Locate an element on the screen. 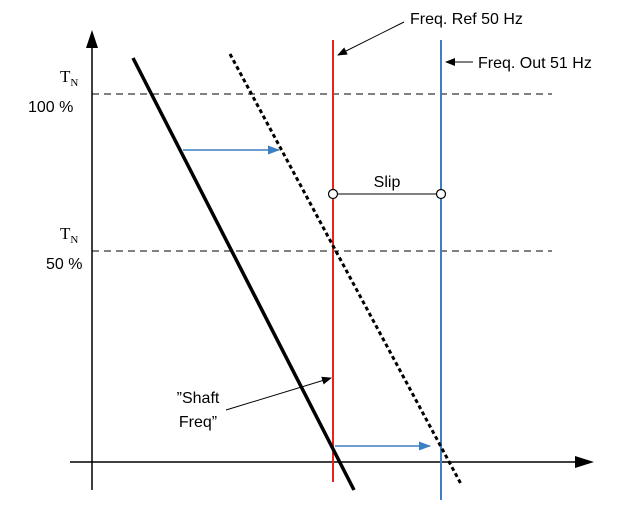 This screenshot has height=507, width=637. shaft-freq-callout-arrow is located at coordinates (278, 393).